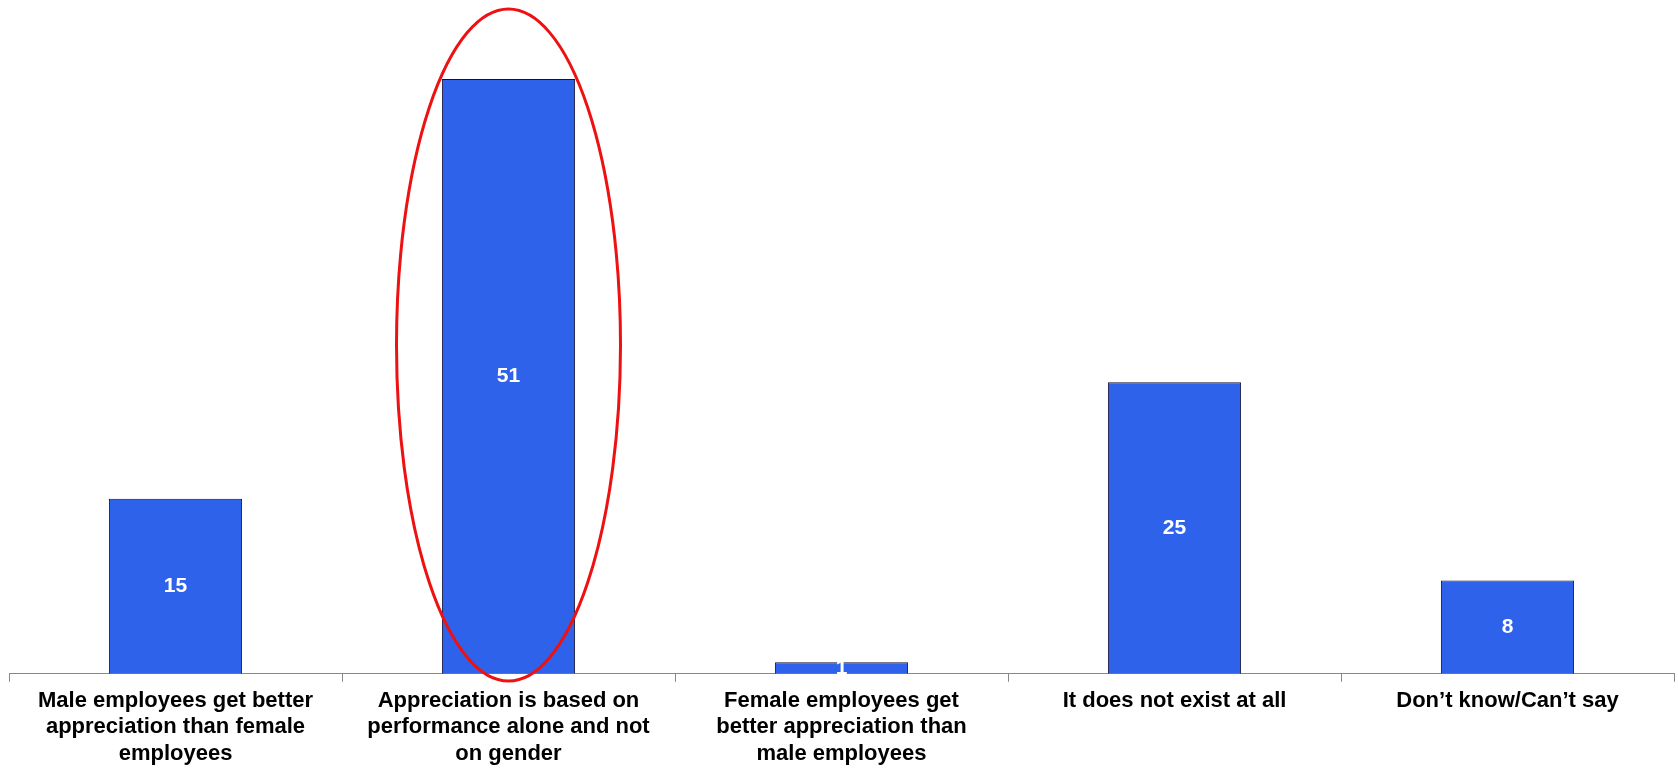 The image size is (1678, 777). Describe the element at coordinates (175, 585) in the screenshot. I see `data-label: 15` at that location.